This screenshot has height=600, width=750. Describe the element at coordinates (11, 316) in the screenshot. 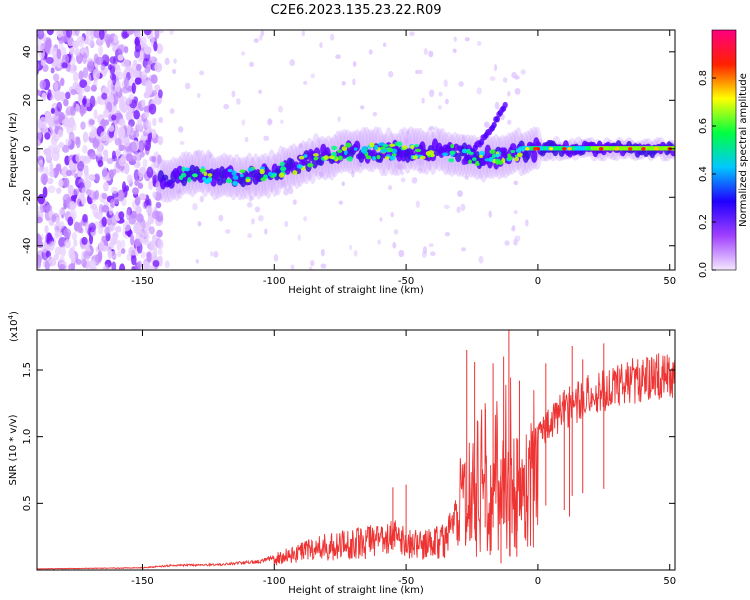

I see `snr-scale-exponent: 4` at that location.